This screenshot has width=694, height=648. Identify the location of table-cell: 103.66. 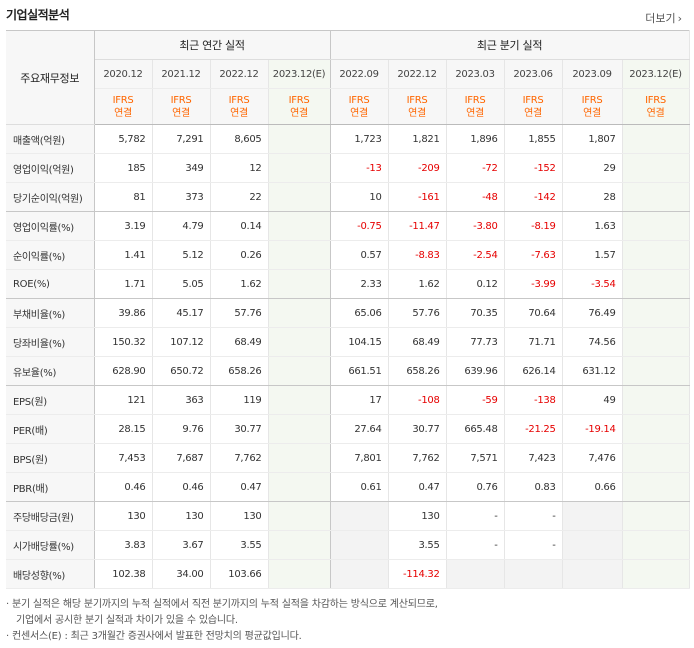
(239, 574).